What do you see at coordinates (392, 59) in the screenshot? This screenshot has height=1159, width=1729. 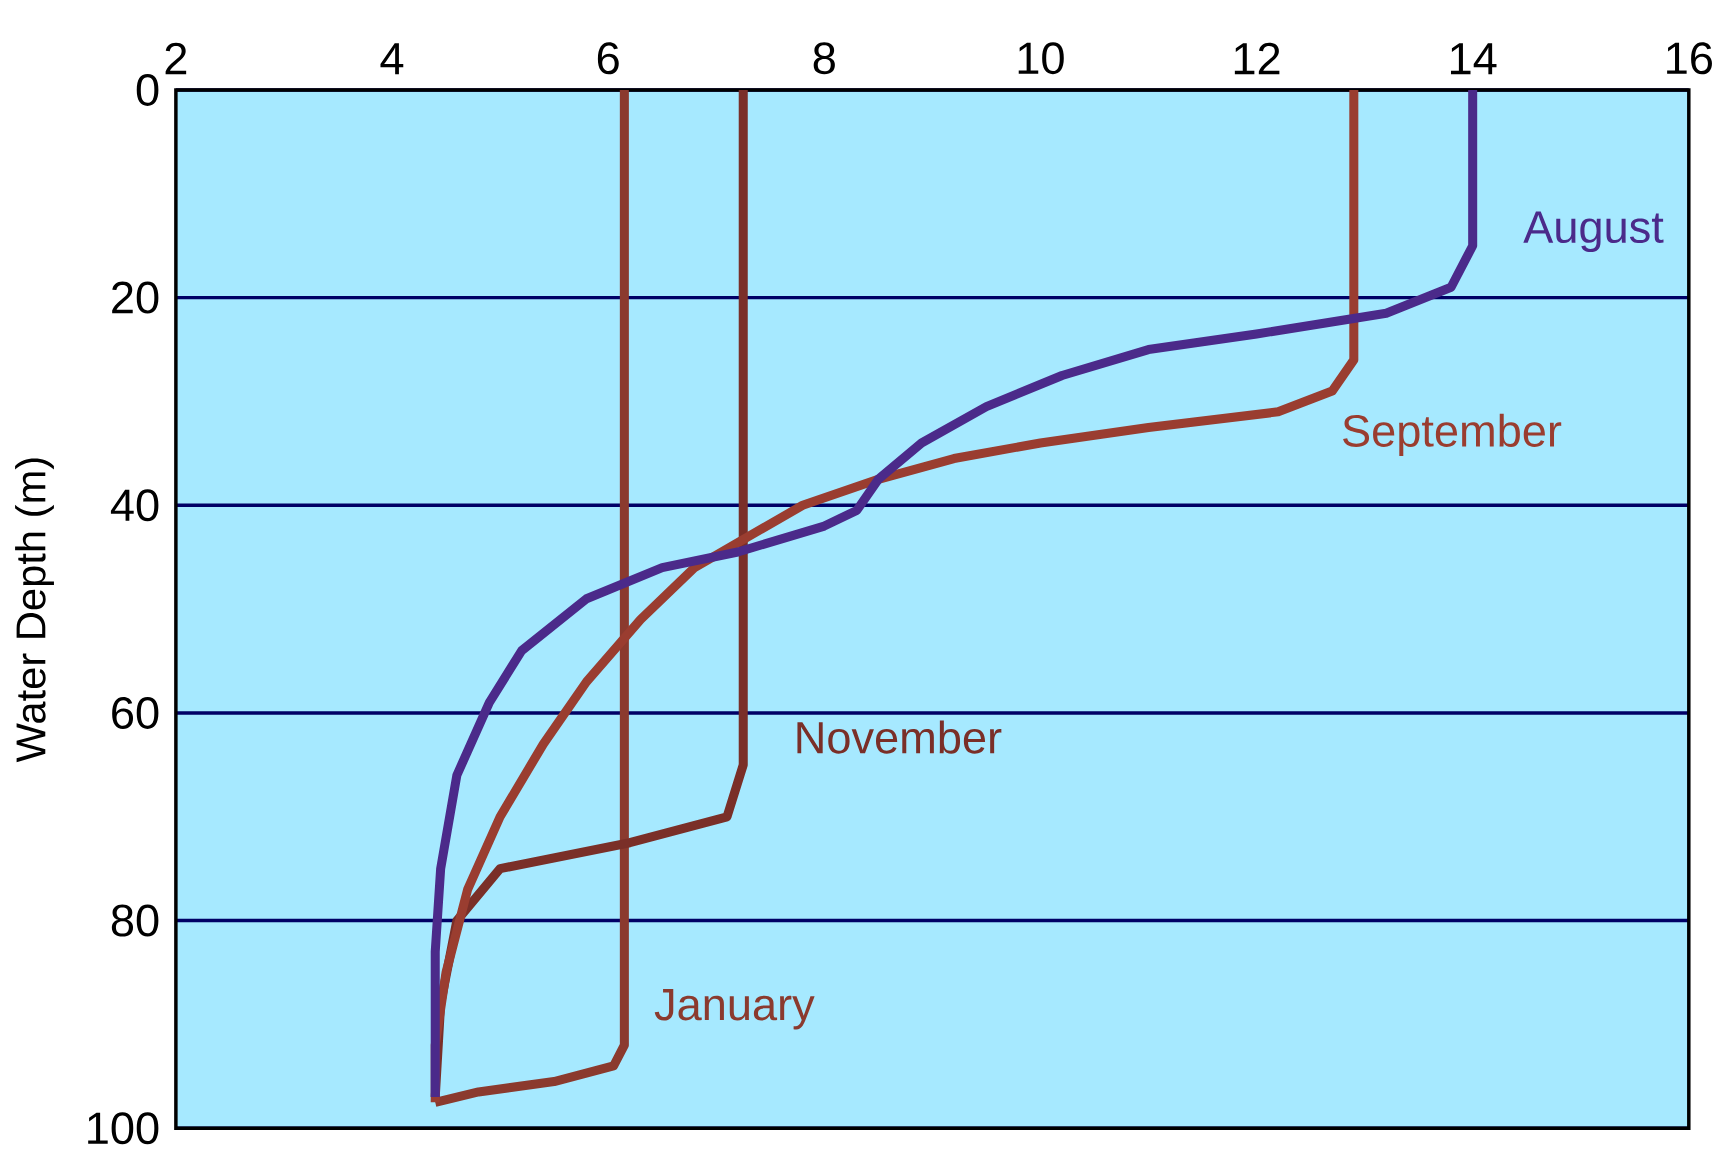 I see `x-tick-label: 4` at bounding box center [392, 59].